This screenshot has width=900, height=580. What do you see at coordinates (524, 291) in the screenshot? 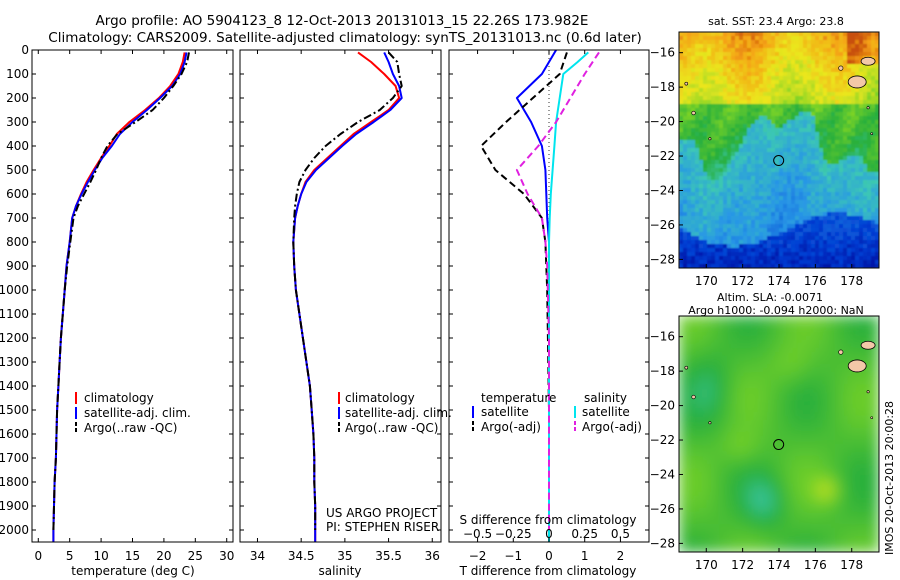
I see `series-line-temperature-argo-adj-` at bounding box center [524, 291].